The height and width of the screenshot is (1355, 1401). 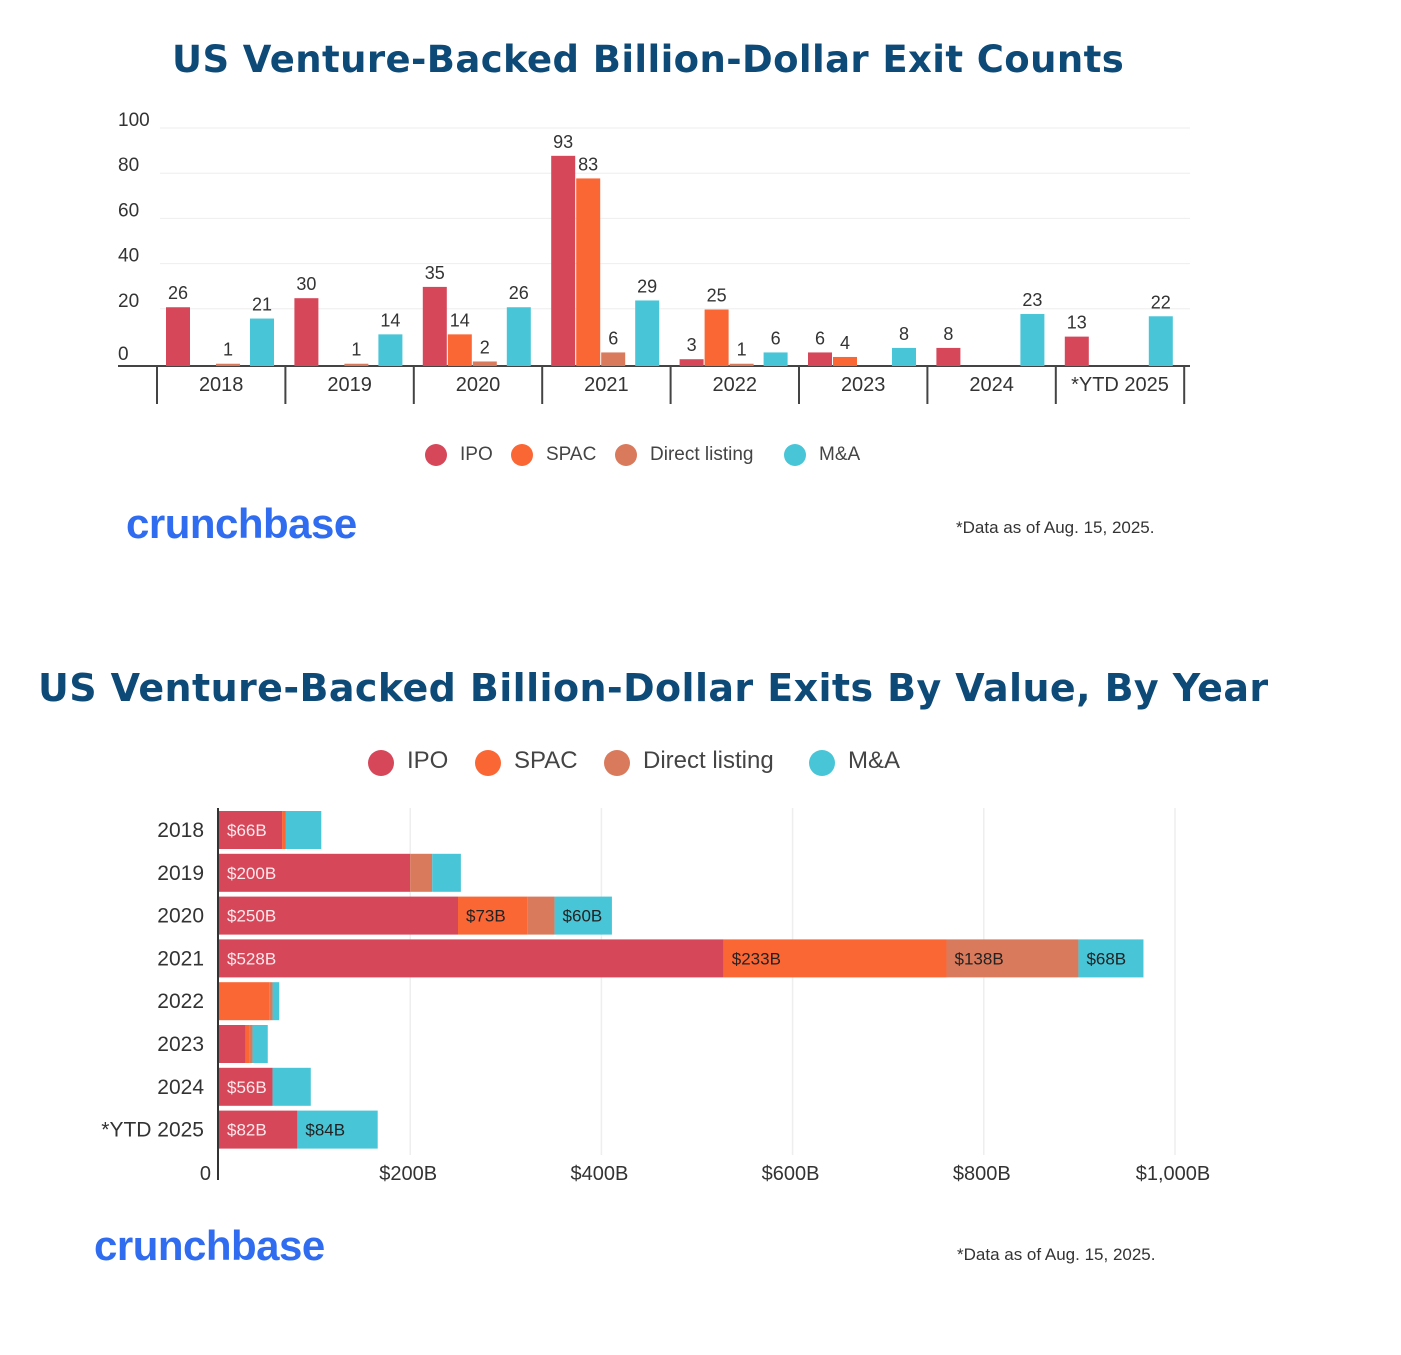 I want to click on chart1-footnote: *Data as of Aug. 15, 2025., so click(x=1055, y=527).